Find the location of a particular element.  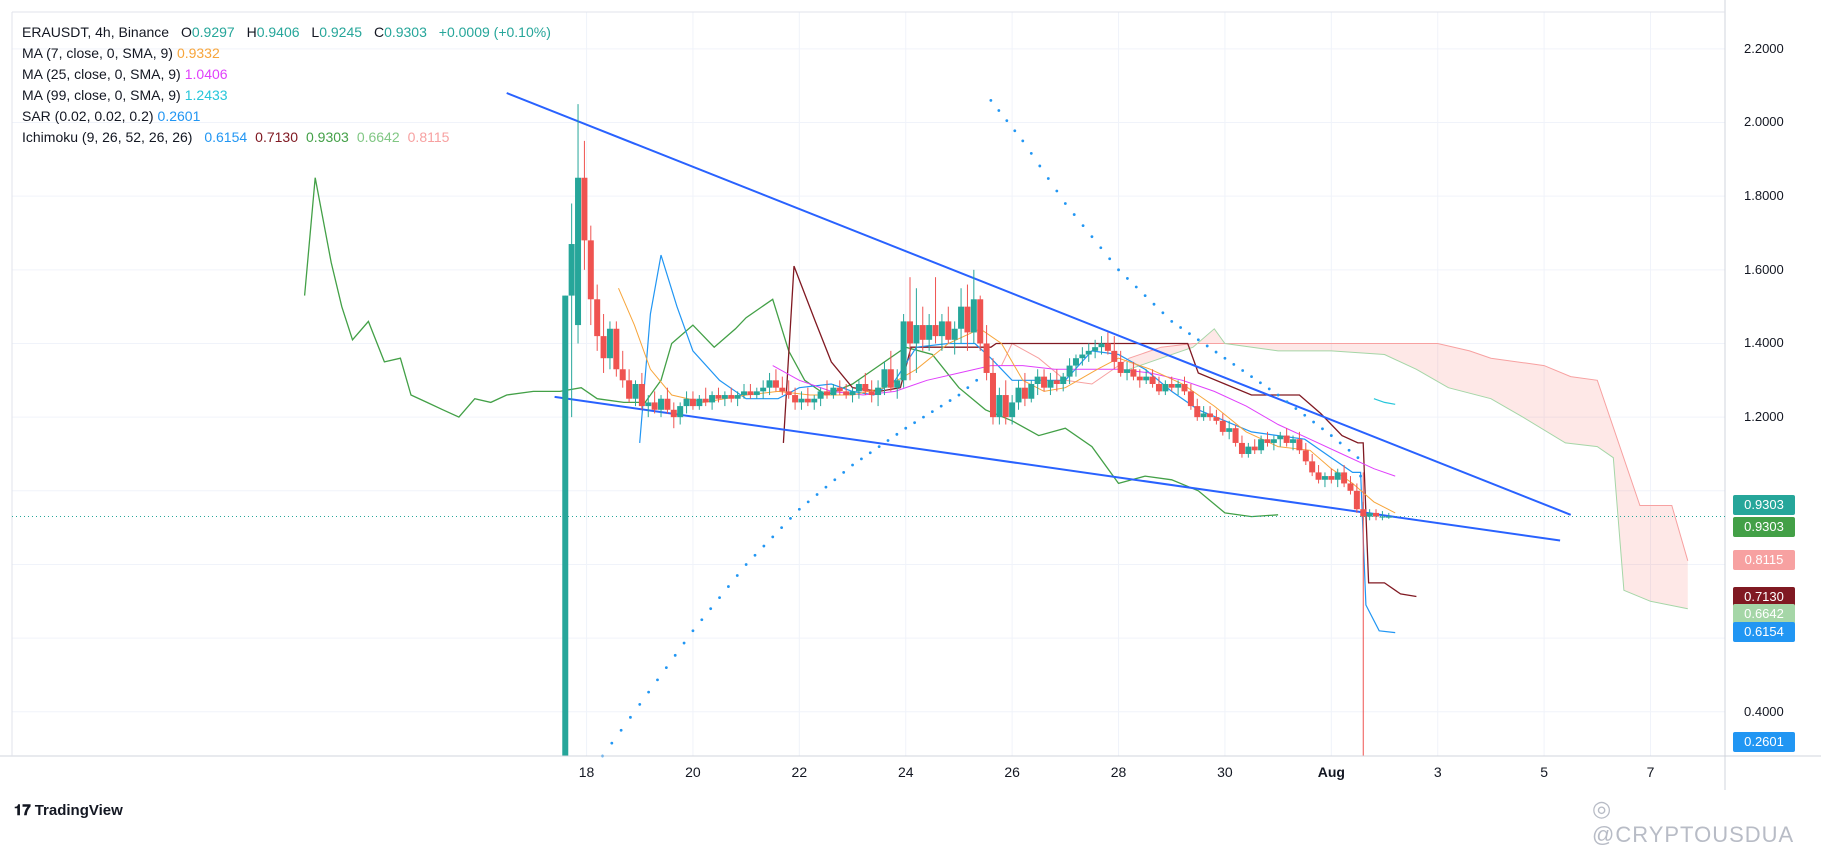

watermark-icon: ◎ is located at coordinates (1602, 808).